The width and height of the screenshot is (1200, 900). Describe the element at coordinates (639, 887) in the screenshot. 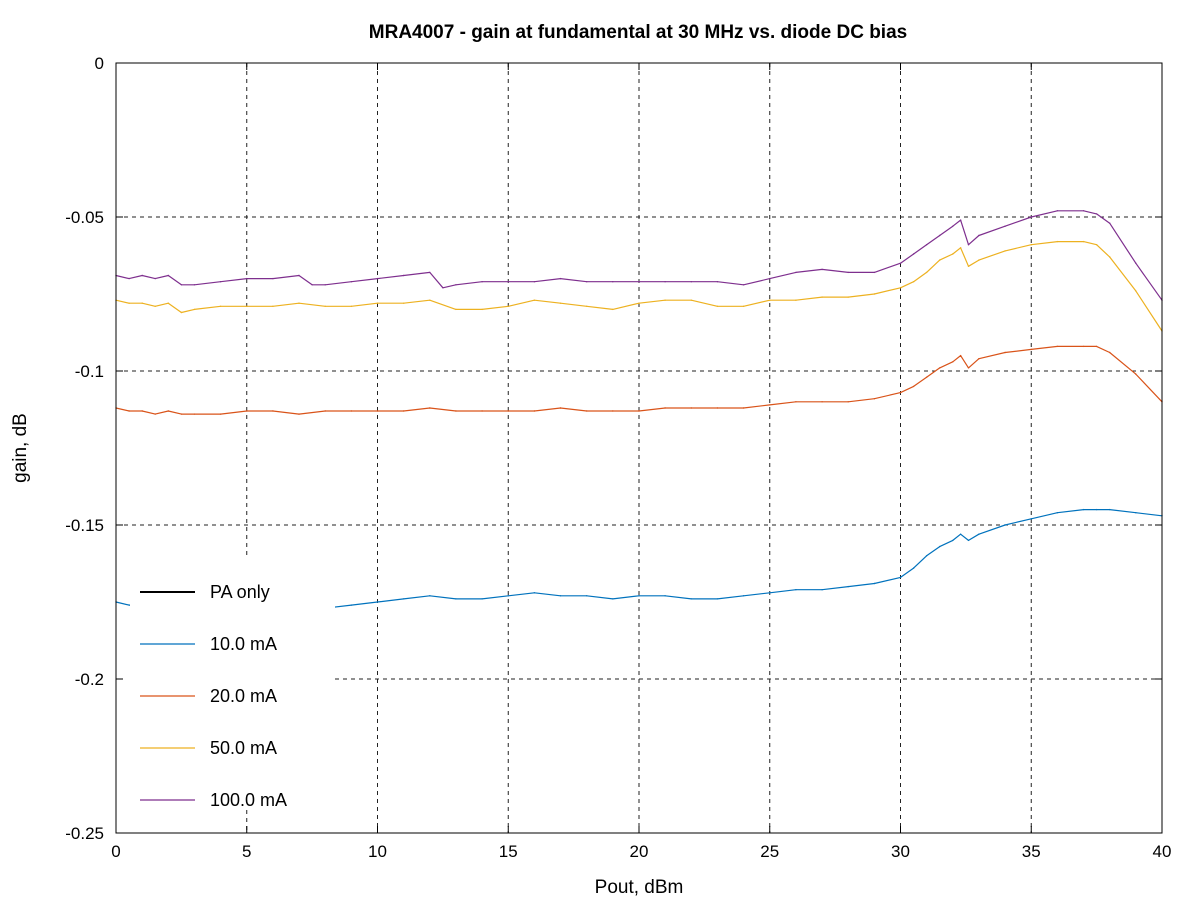

I see `x-axis-label: Pout, dBm` at that location.